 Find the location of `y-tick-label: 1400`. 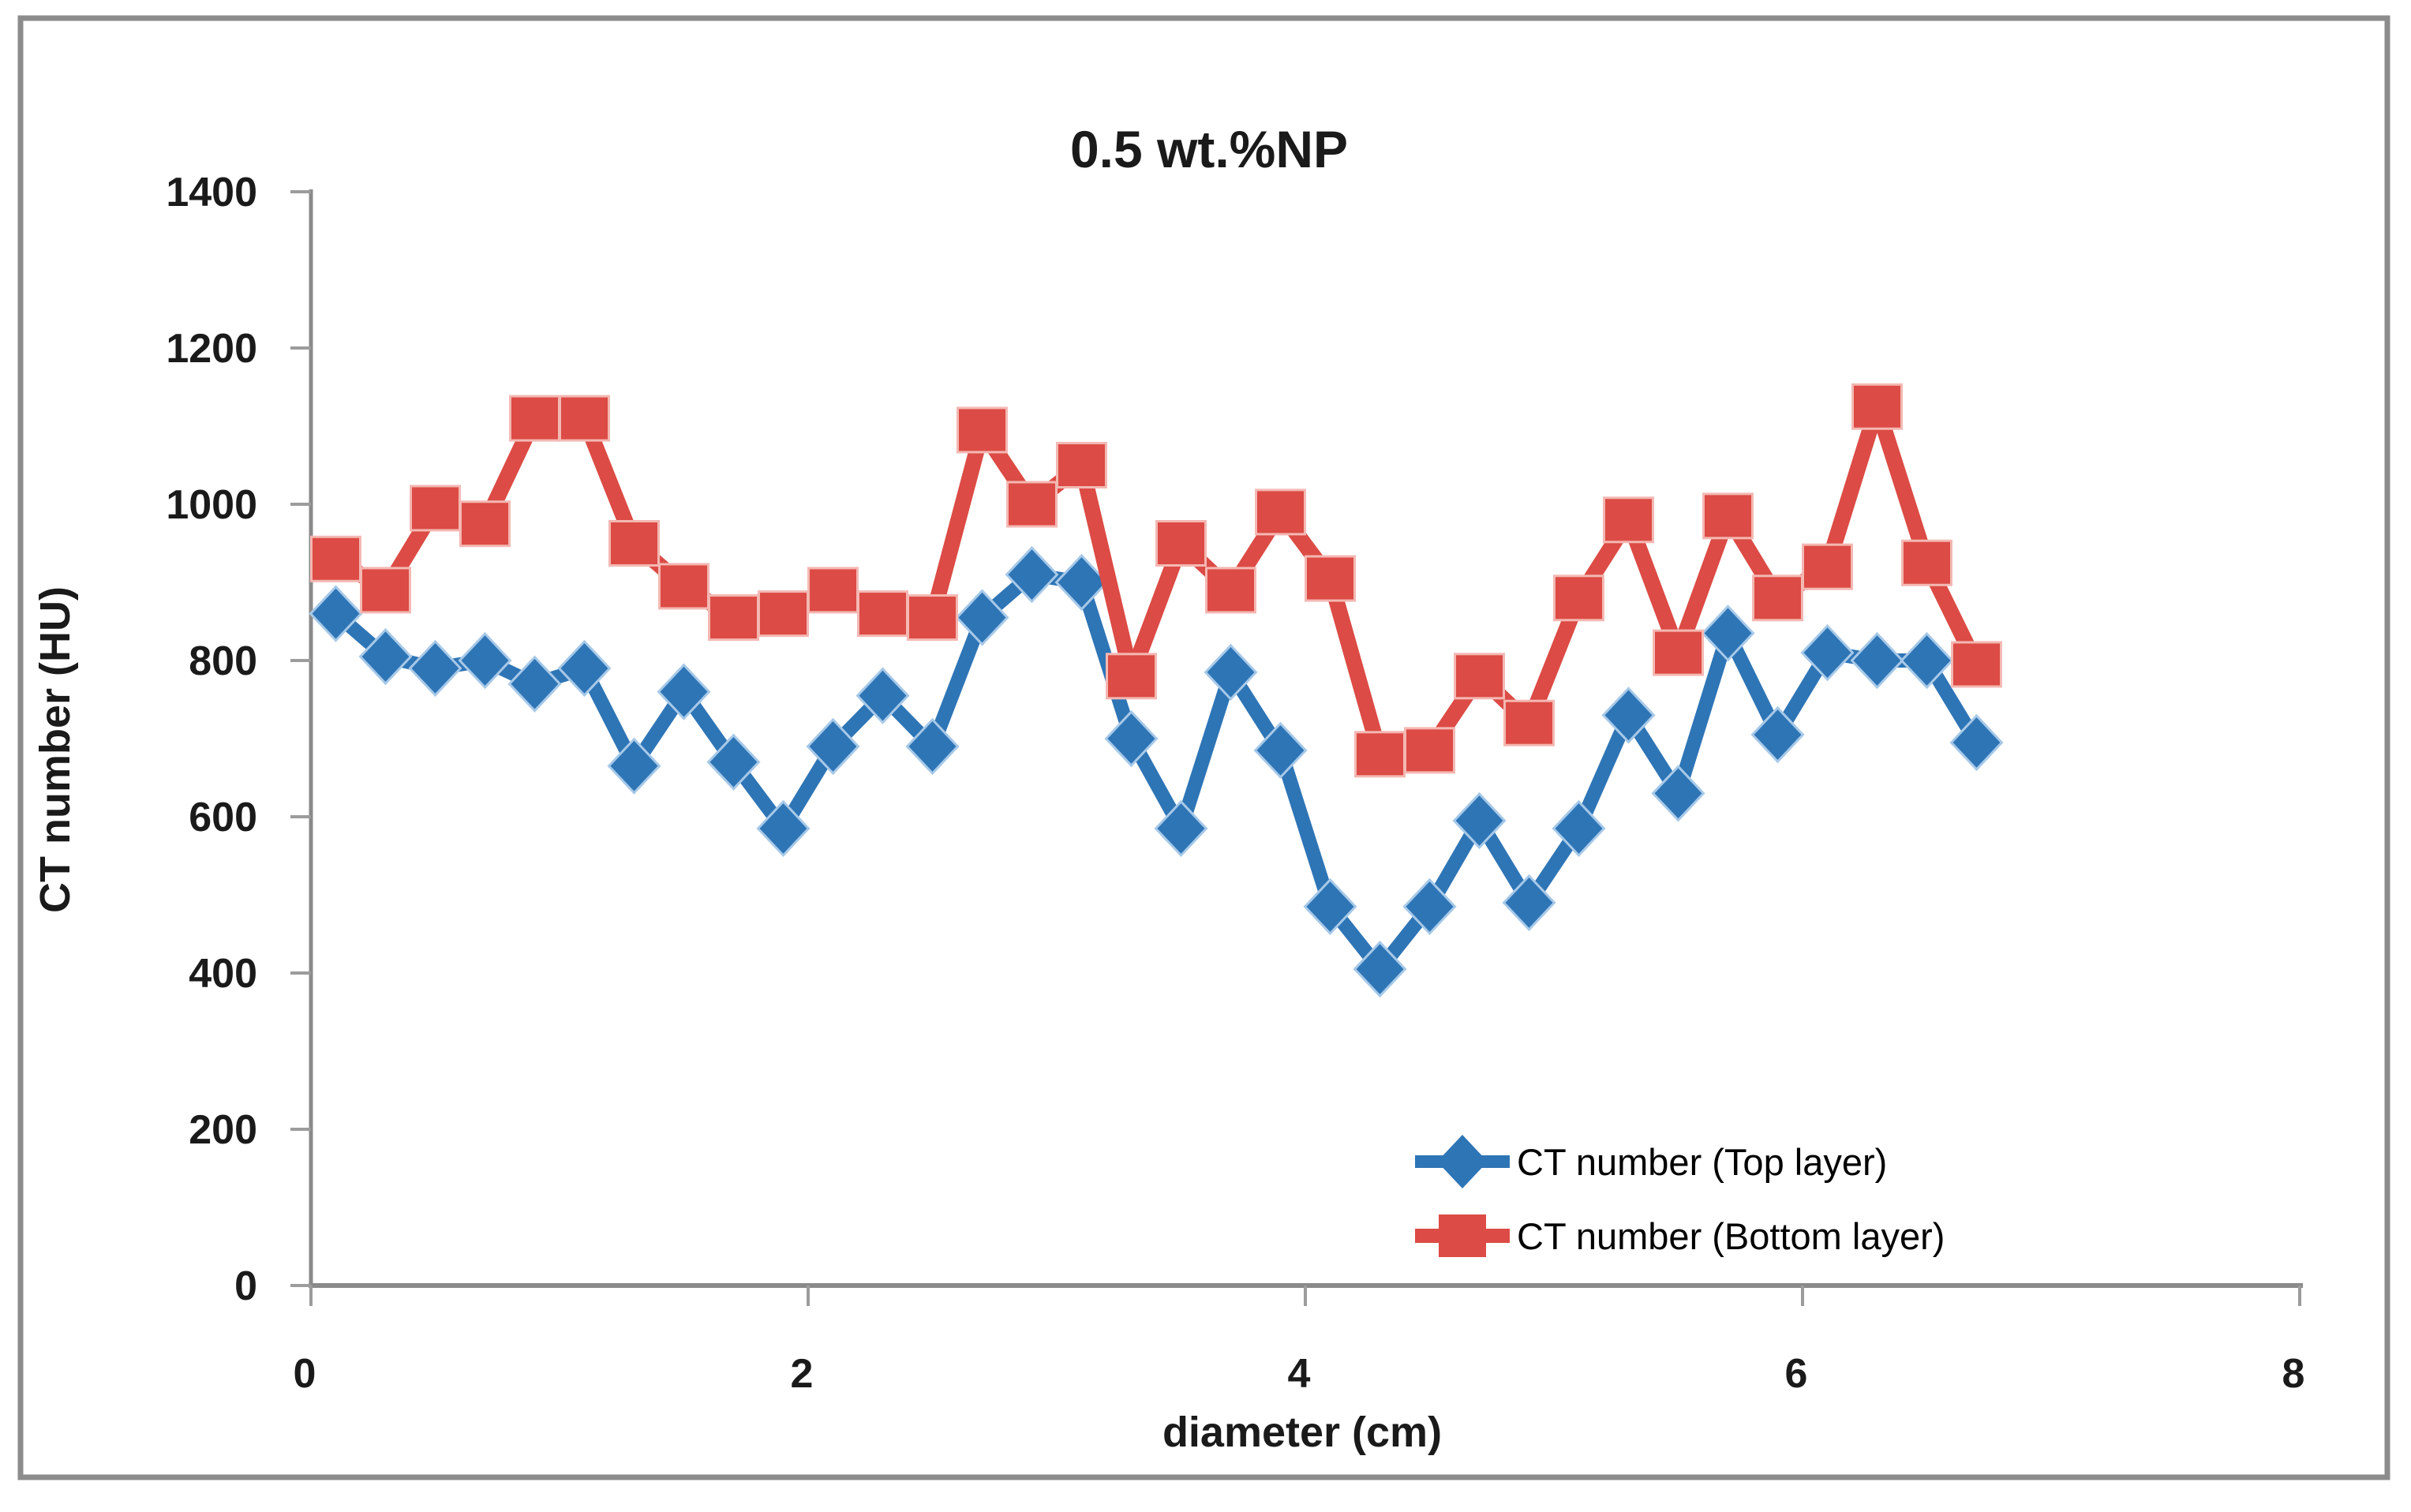

y-tick-label: 1400 is located at coordinates (212, 192).